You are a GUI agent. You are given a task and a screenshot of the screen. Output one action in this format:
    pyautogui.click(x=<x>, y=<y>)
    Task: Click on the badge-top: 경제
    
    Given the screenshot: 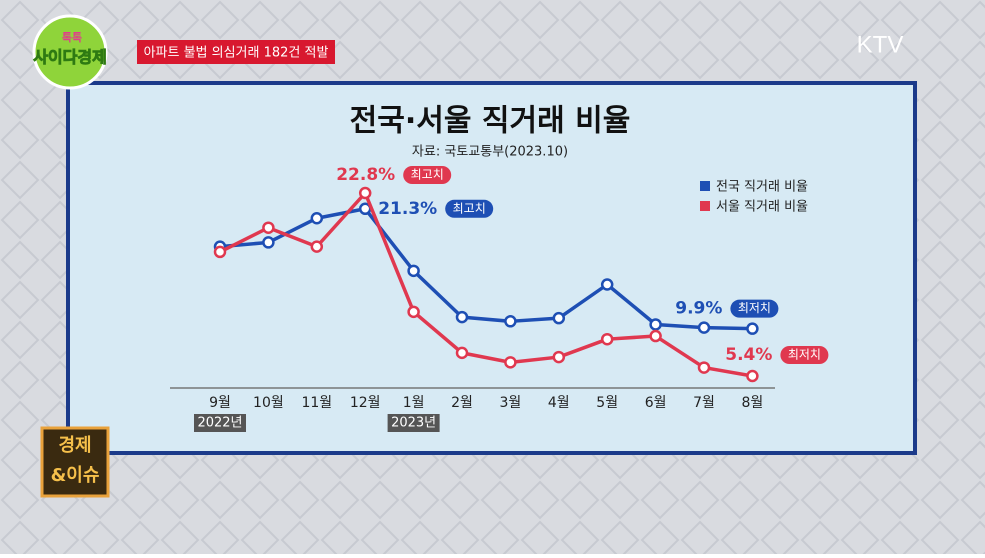 What is the action you would take?
    pyautogui.click(x=74, y=445)
    